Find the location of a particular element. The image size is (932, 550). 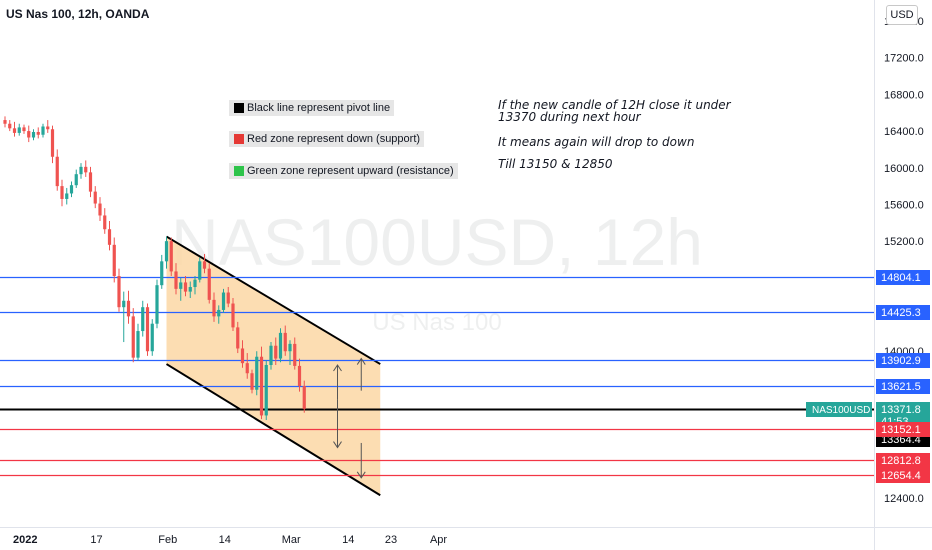

currency-button: USD is located at coordinates (902, 15).